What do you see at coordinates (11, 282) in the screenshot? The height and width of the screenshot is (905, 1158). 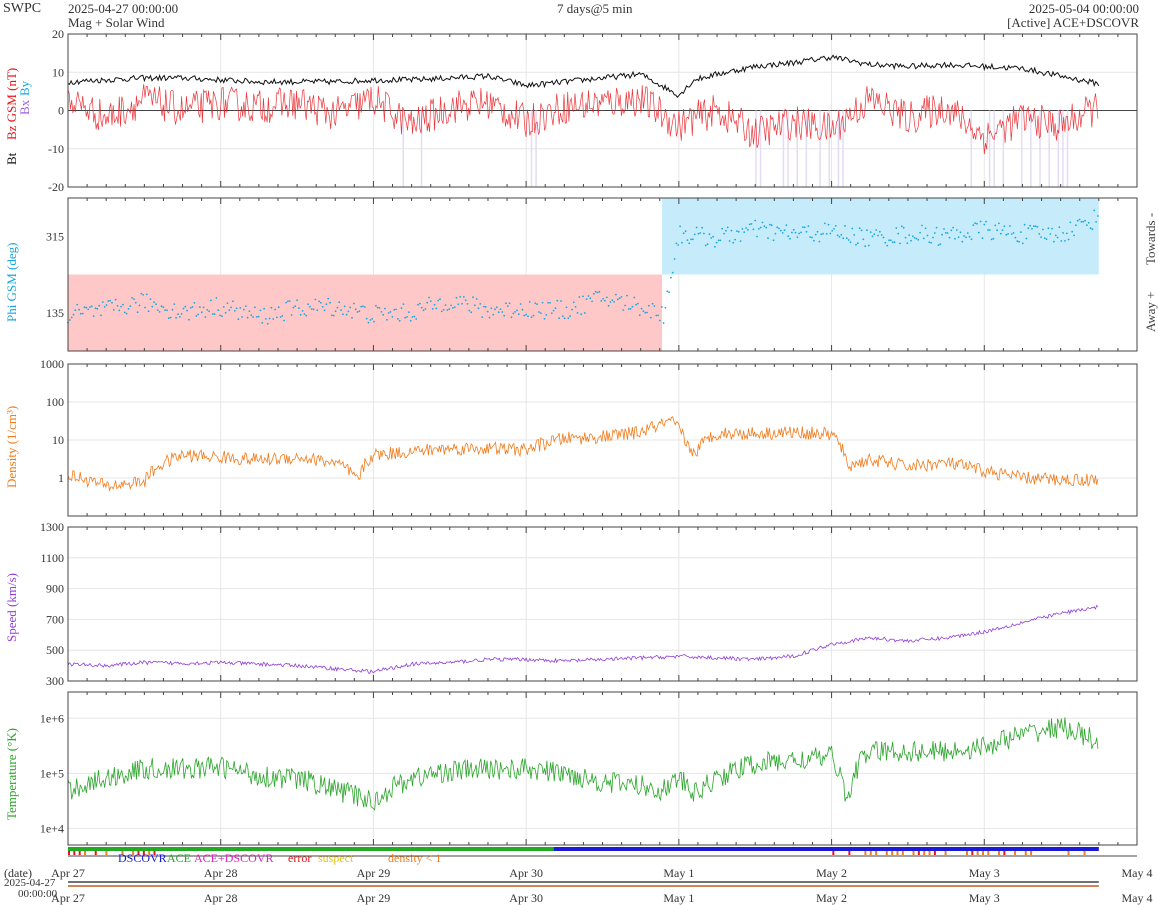 I see `phi-axis-label: Phi GSM (deg)` at bounding box center [11, 282].